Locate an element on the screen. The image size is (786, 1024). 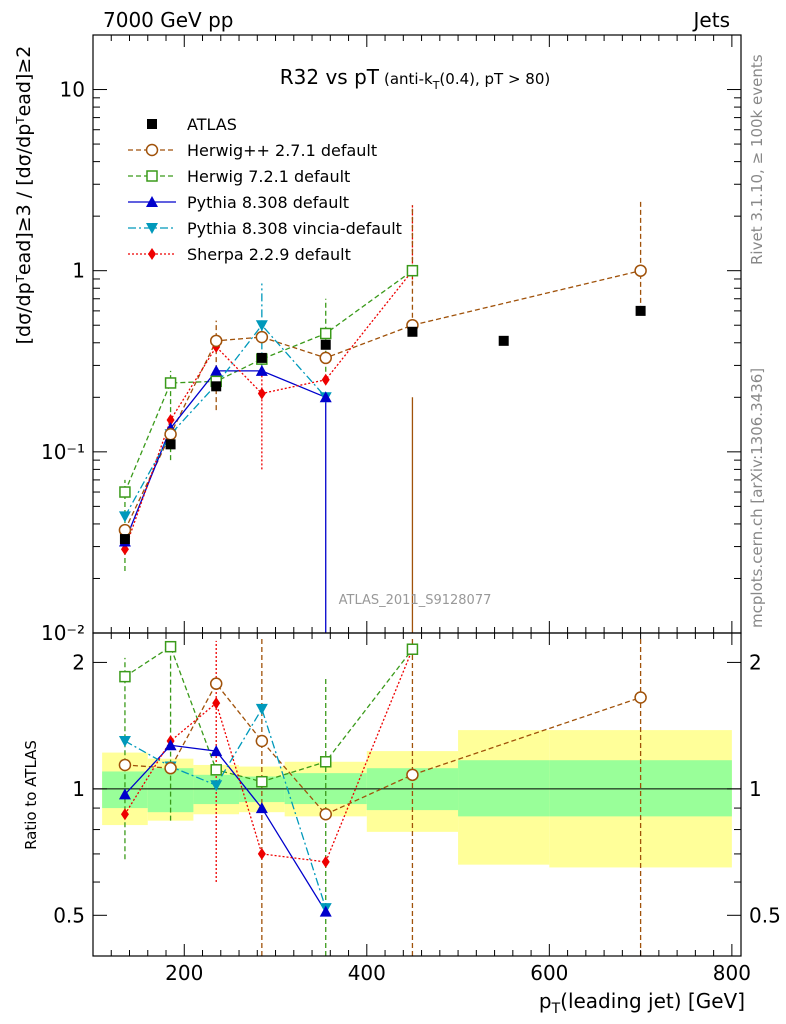
legend-label-0: ATLAS is located at coordinates (212, 124).